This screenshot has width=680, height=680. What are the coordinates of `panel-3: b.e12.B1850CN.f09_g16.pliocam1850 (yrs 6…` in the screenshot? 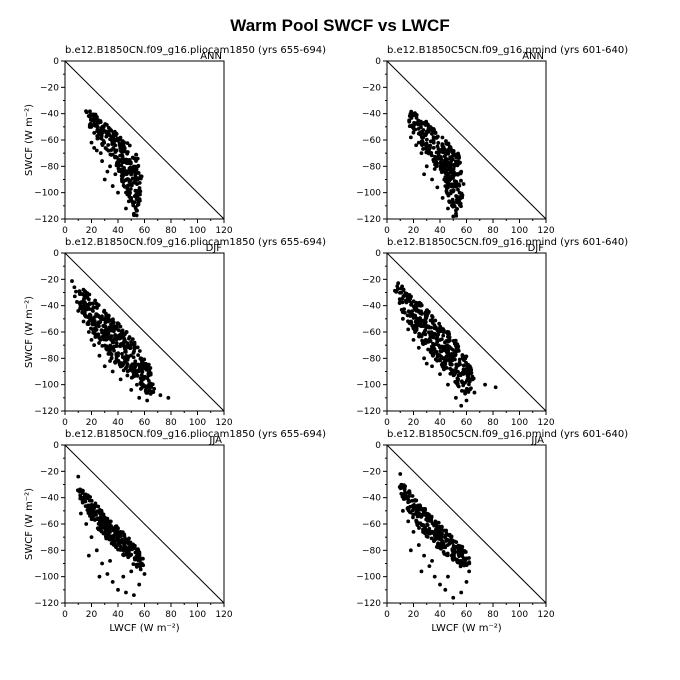 It's located at (175, 332).